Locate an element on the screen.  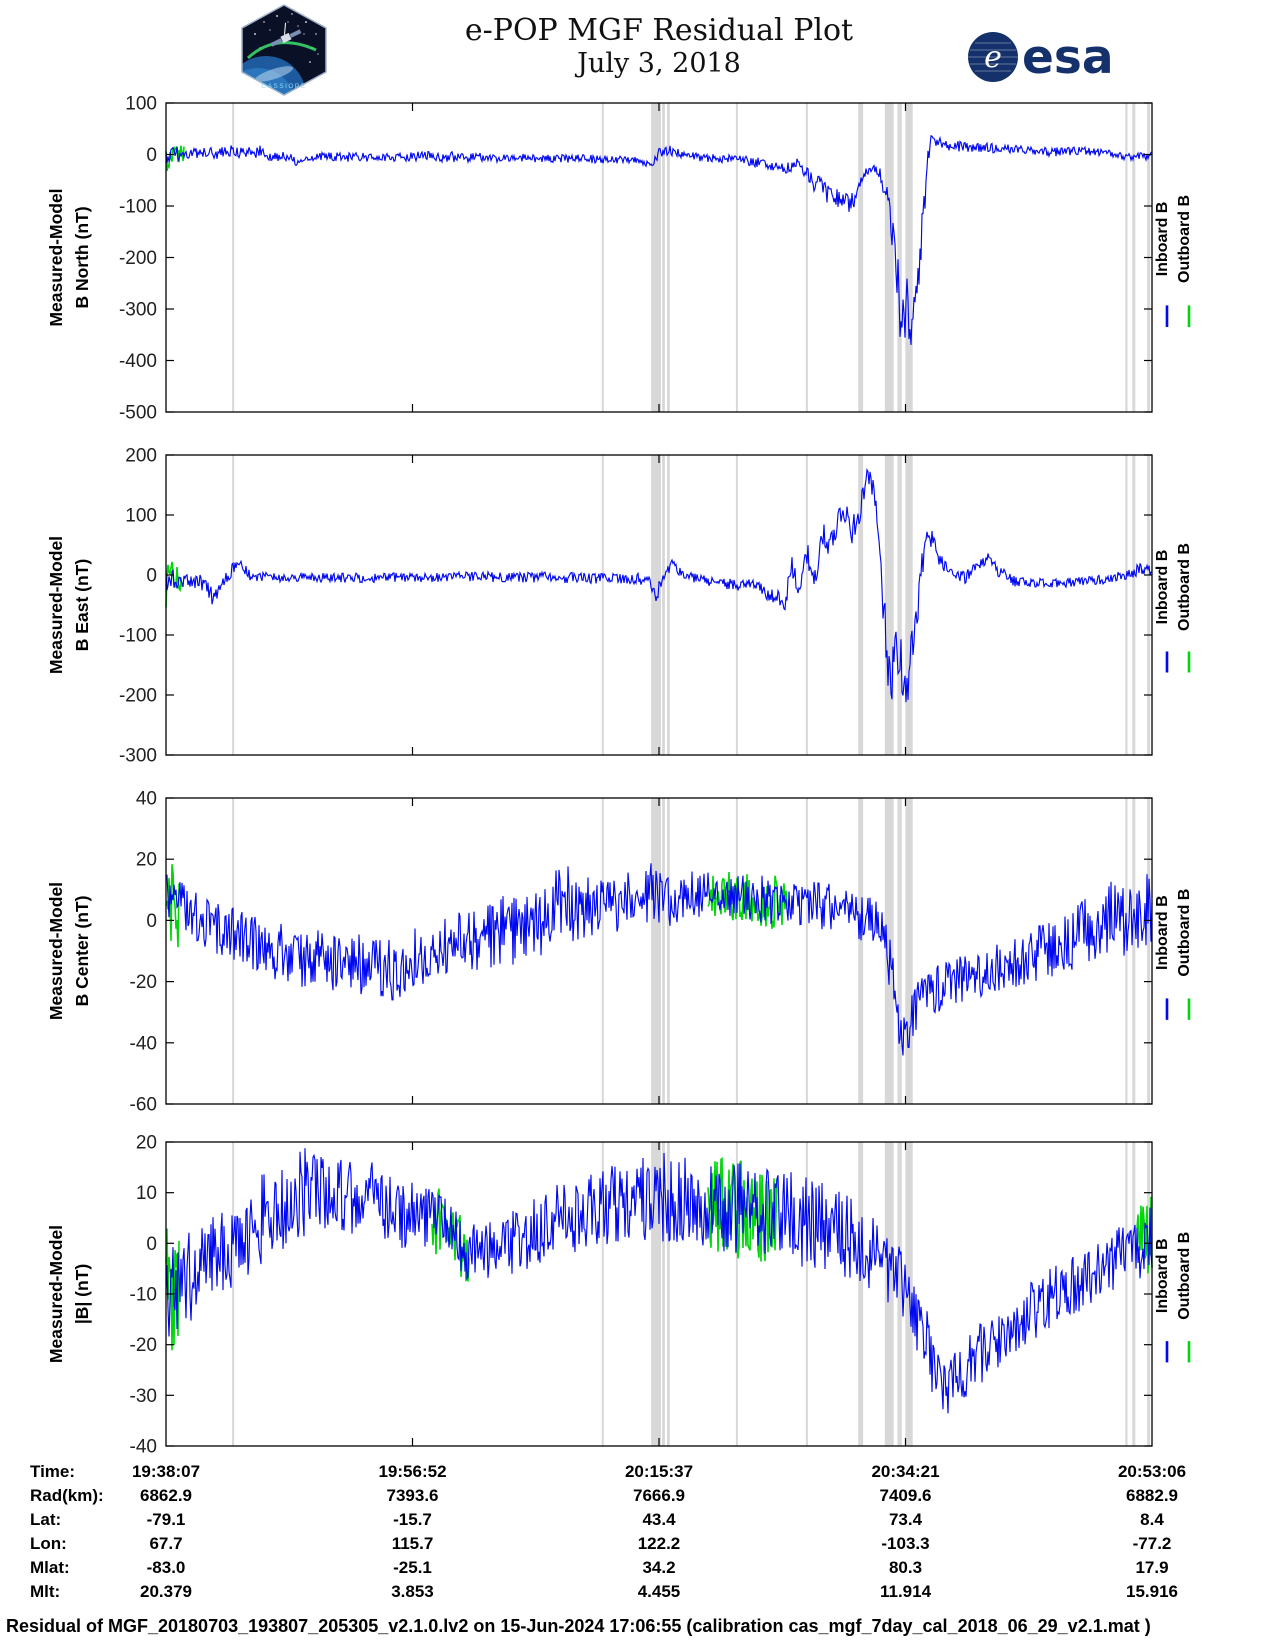
info-cell: 4.455 is located at coordinates (659, 1591).